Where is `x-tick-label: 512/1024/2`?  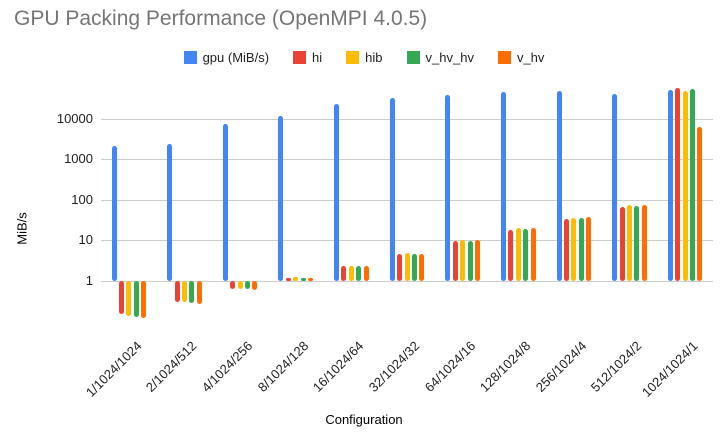
x-tick-label: 512/1024/2 is located at coordinates (616, 366).